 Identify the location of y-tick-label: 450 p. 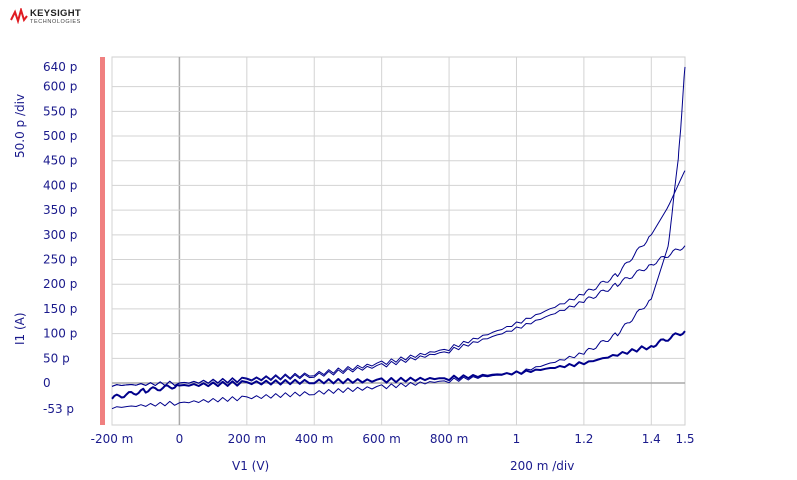
(60, 161).